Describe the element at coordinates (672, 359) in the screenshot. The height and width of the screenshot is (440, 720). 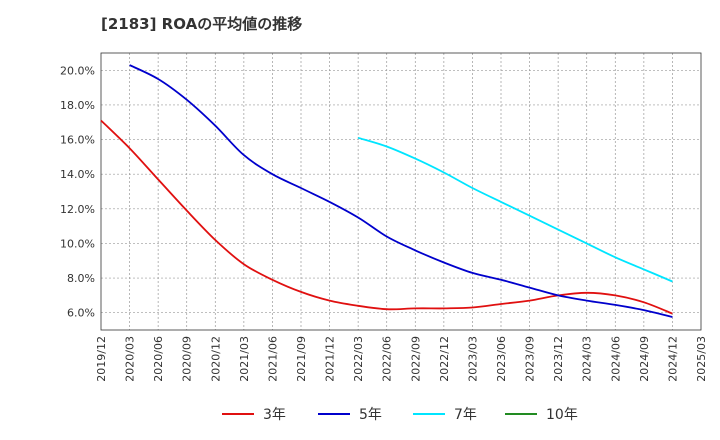
I see `x-tick-label: 2024/12` at that location.